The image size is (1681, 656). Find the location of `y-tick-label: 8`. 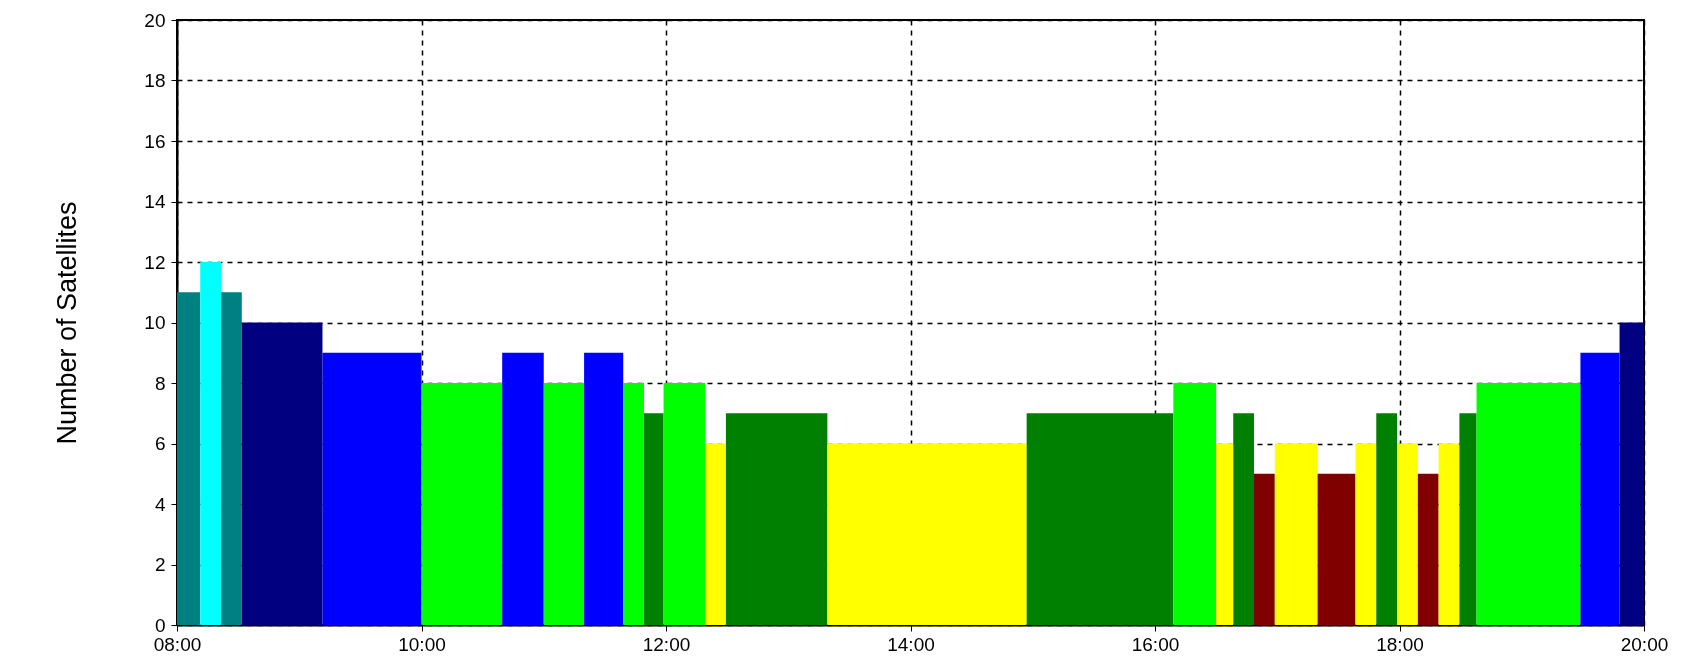

y-tick-label: 8 is located at coordinates (160, 383).